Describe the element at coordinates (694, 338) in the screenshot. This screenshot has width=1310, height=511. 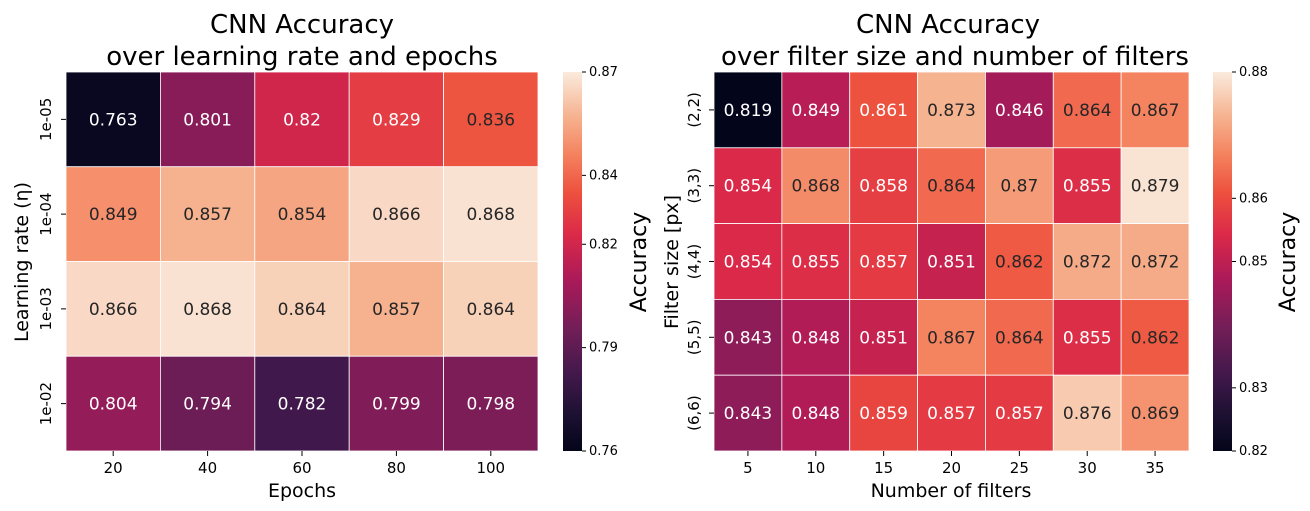
I see `y-tick-label: (5,5)` at that location.